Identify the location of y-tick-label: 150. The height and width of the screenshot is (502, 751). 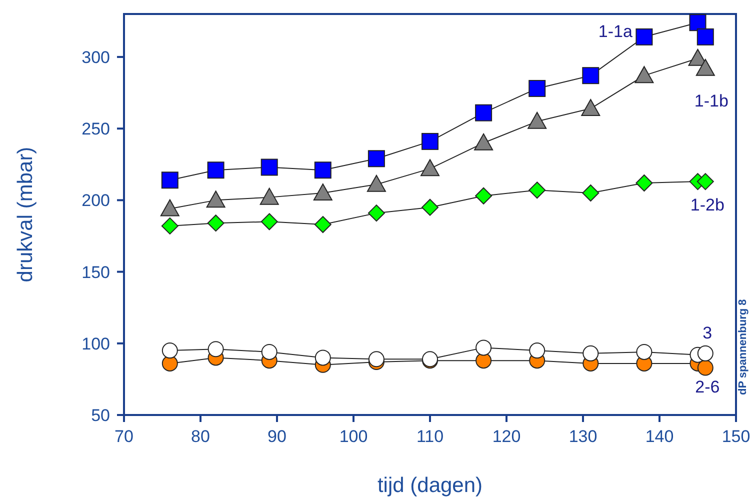
(96, 272).